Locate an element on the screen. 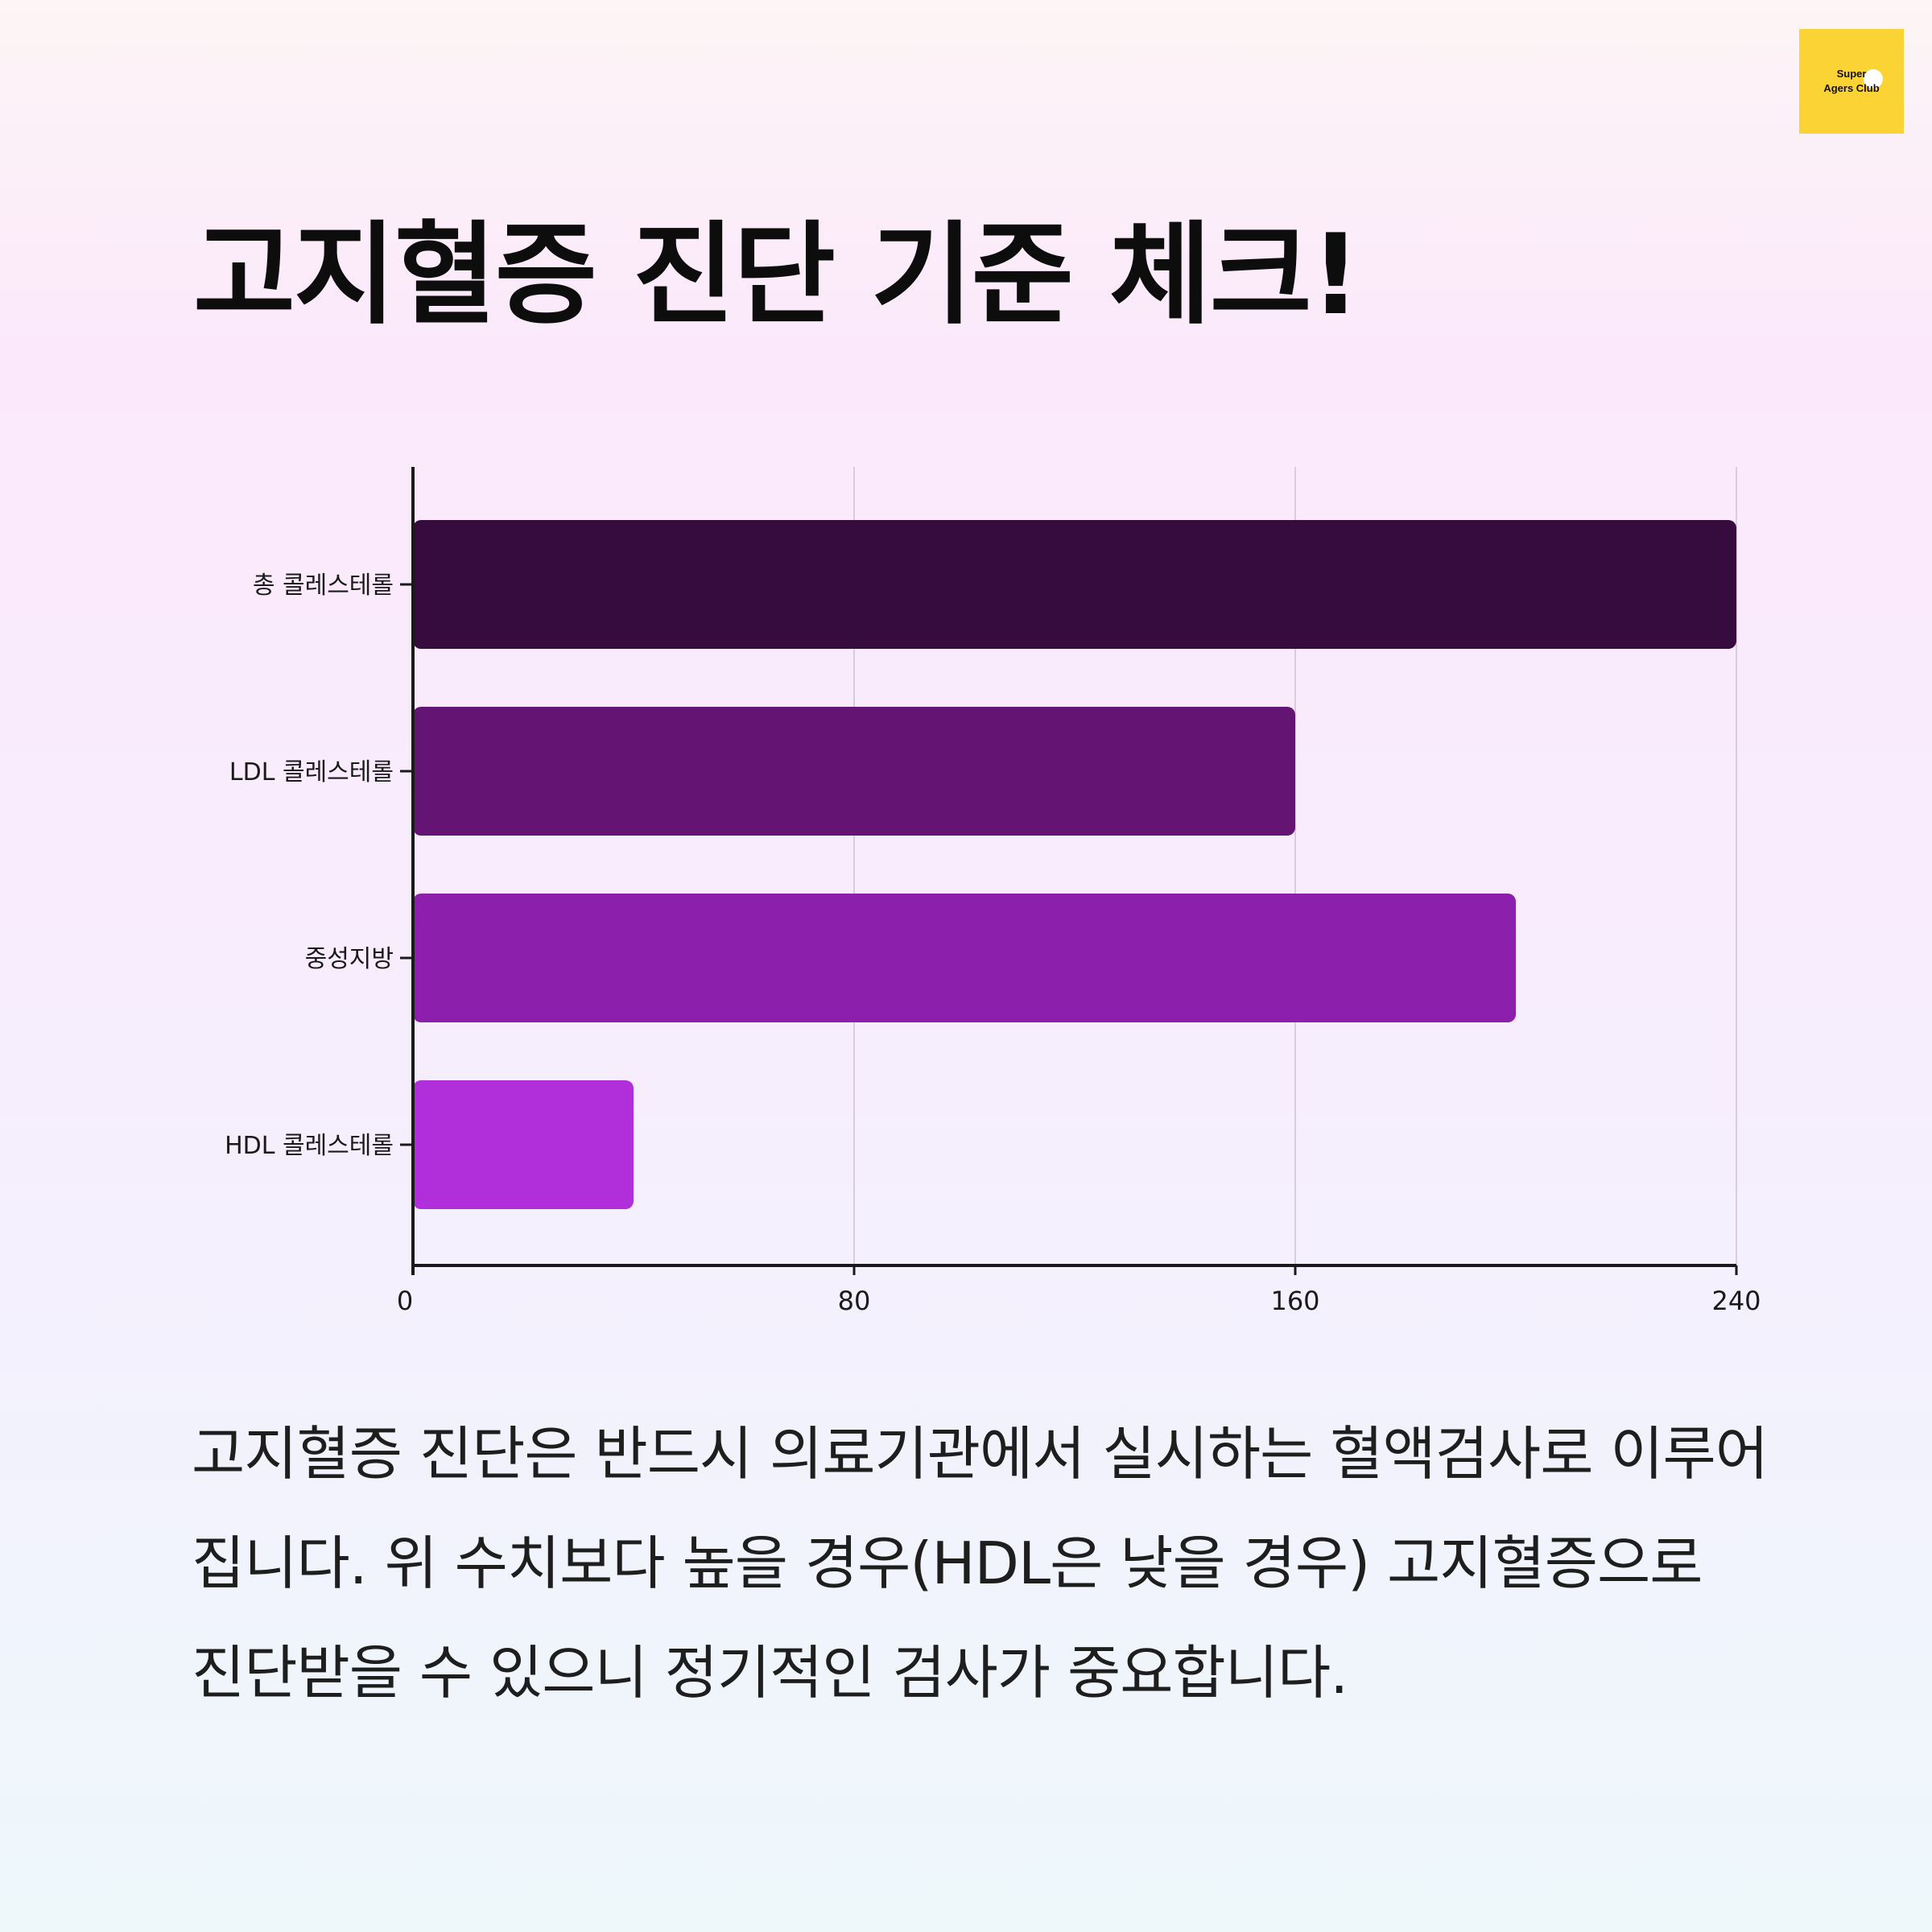 The height and width of the screenshot is (1932, 1932). x-tick-label: 80 is located at coordinates (854, 1301).